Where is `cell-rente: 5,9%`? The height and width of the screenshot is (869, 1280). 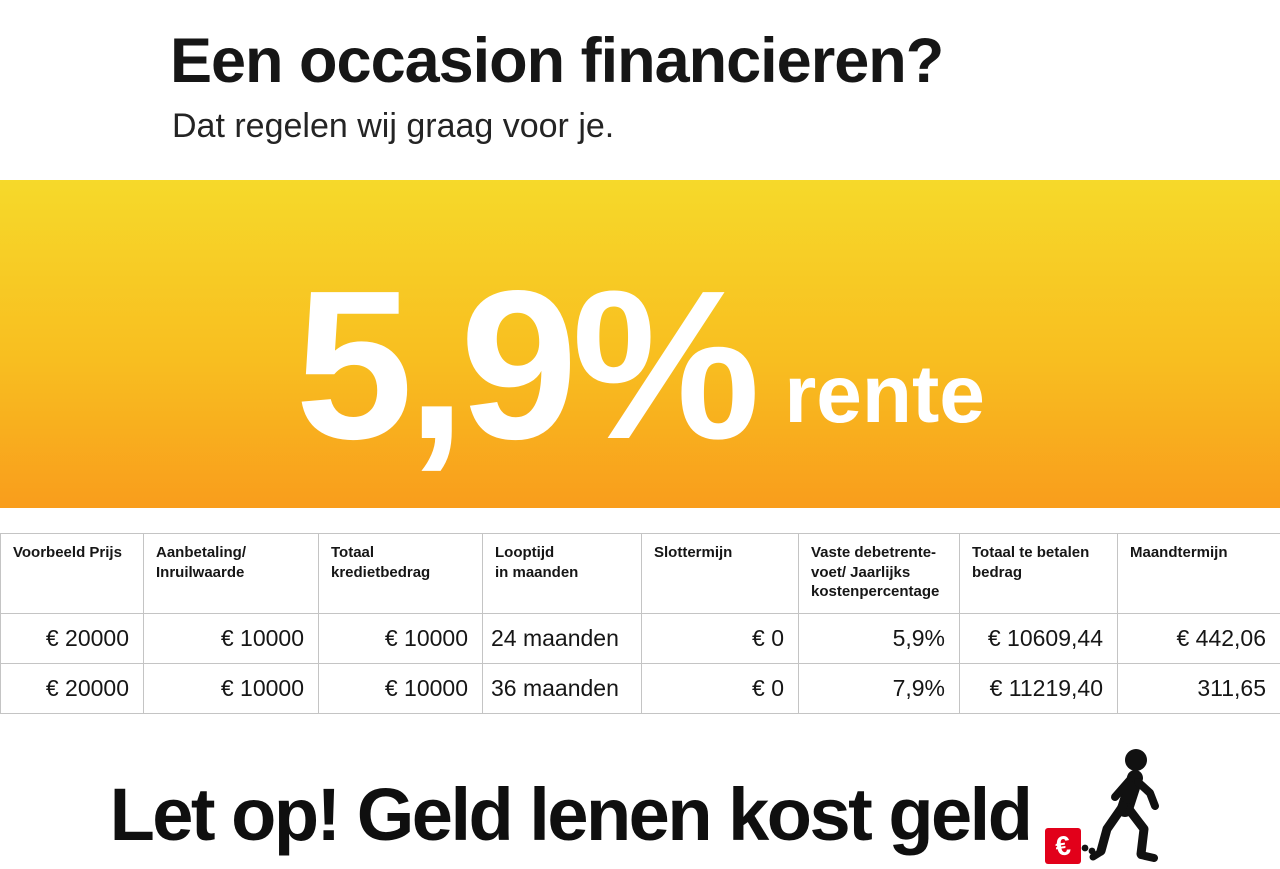
cell-rente: 5,9% is located at coordinates (879, 638).